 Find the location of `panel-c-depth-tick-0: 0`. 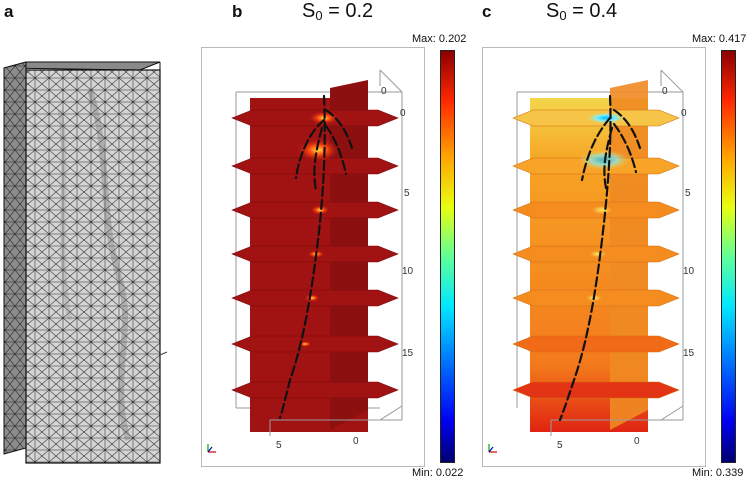

panel-c-depth-tick-0: 0 is located at coordinates (684, 113).